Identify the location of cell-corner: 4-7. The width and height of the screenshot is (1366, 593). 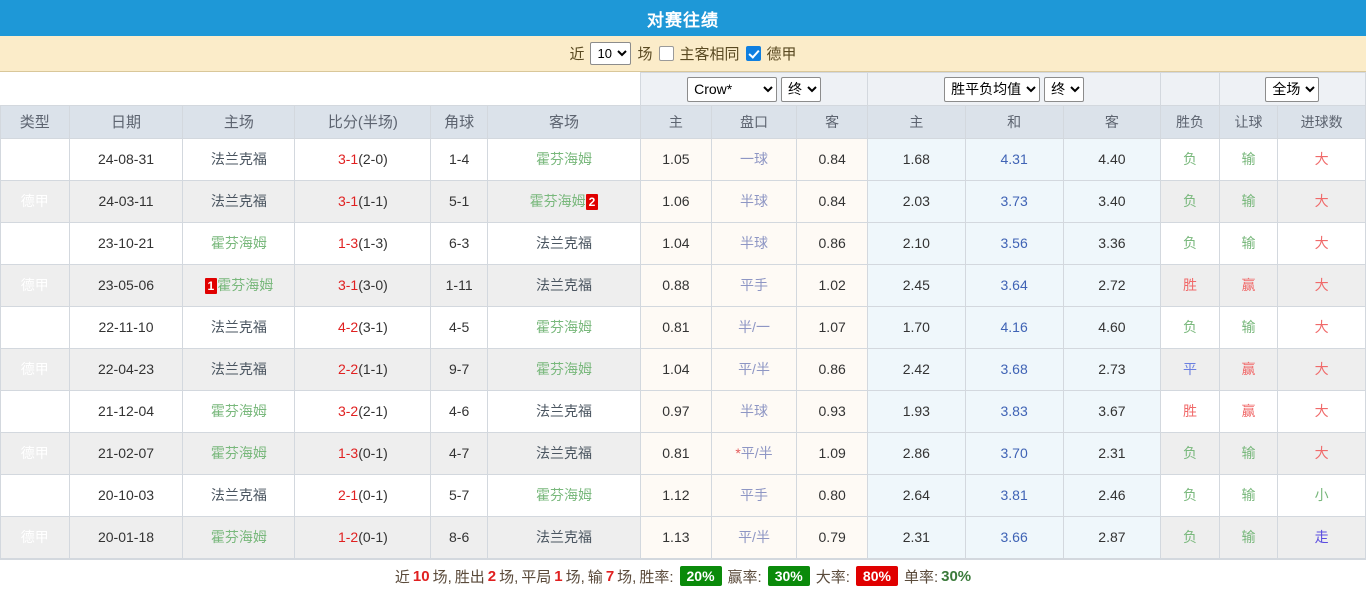
(459, 453).